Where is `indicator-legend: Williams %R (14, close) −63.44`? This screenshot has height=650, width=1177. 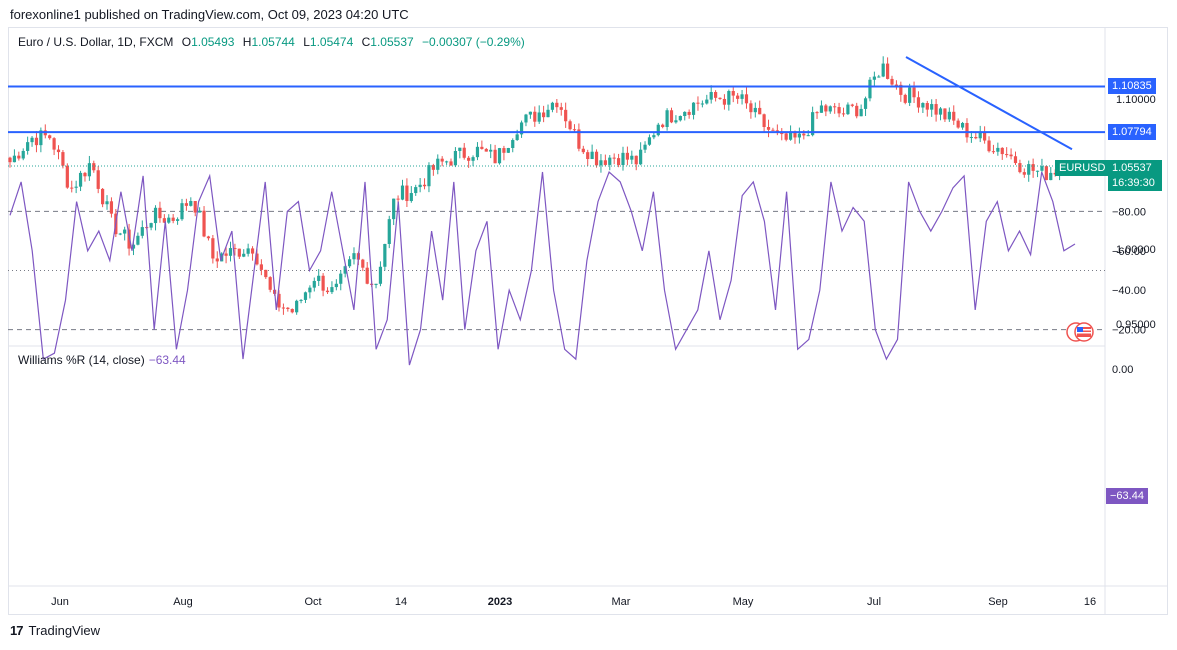
indicator-legend: Williams %R (14, close) −63.44 is located at coordinates (102, 360).